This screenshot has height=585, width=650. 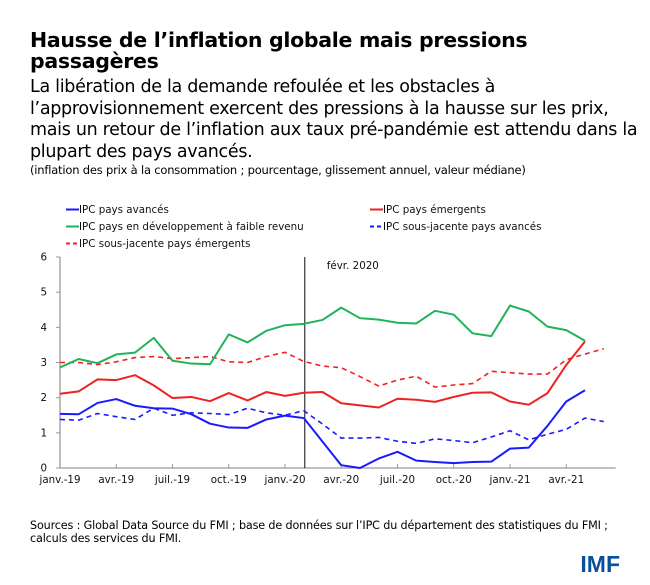 What do you see at coordinates (43, 433) in the screenshot?
I see `y-tick-label: 1` at bounding box center [43, 433].